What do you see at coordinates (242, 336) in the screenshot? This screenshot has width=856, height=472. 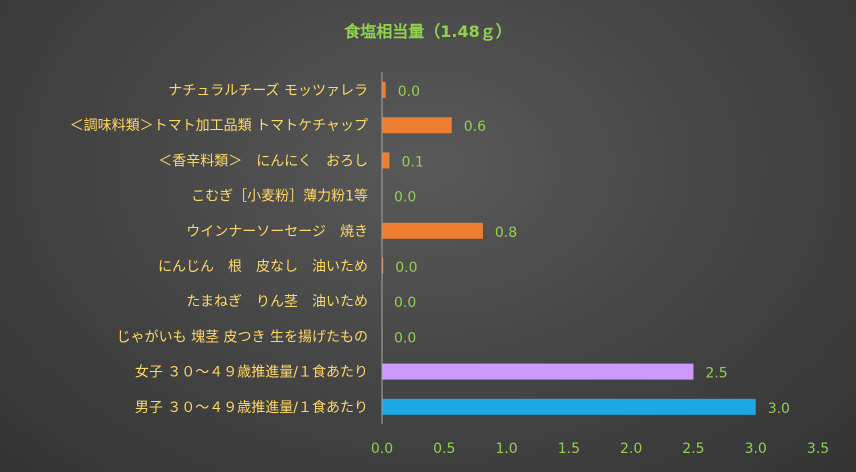 I see `category-label-7: じゃがいも 塊茎 皮つき 生を揚げたもの` at bounding box center [242, 336].